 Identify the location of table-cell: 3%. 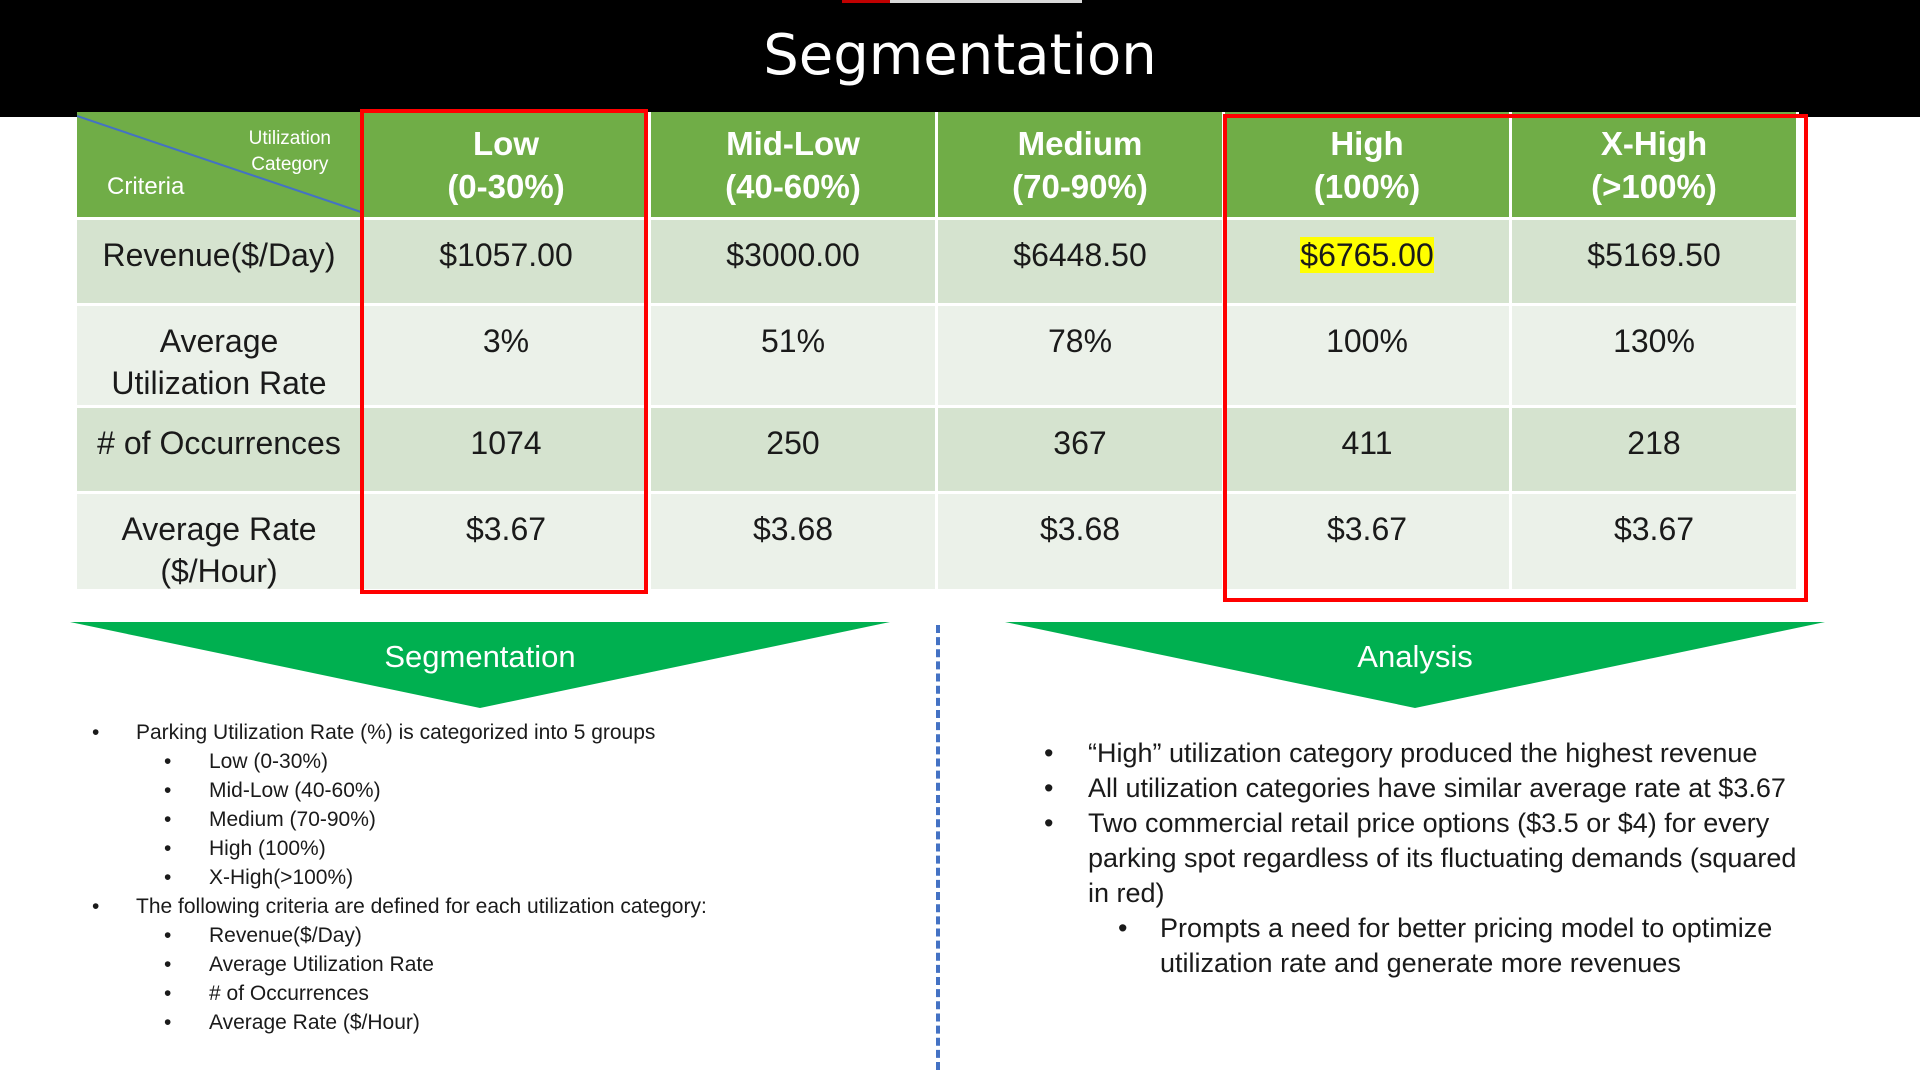
(507, 357).